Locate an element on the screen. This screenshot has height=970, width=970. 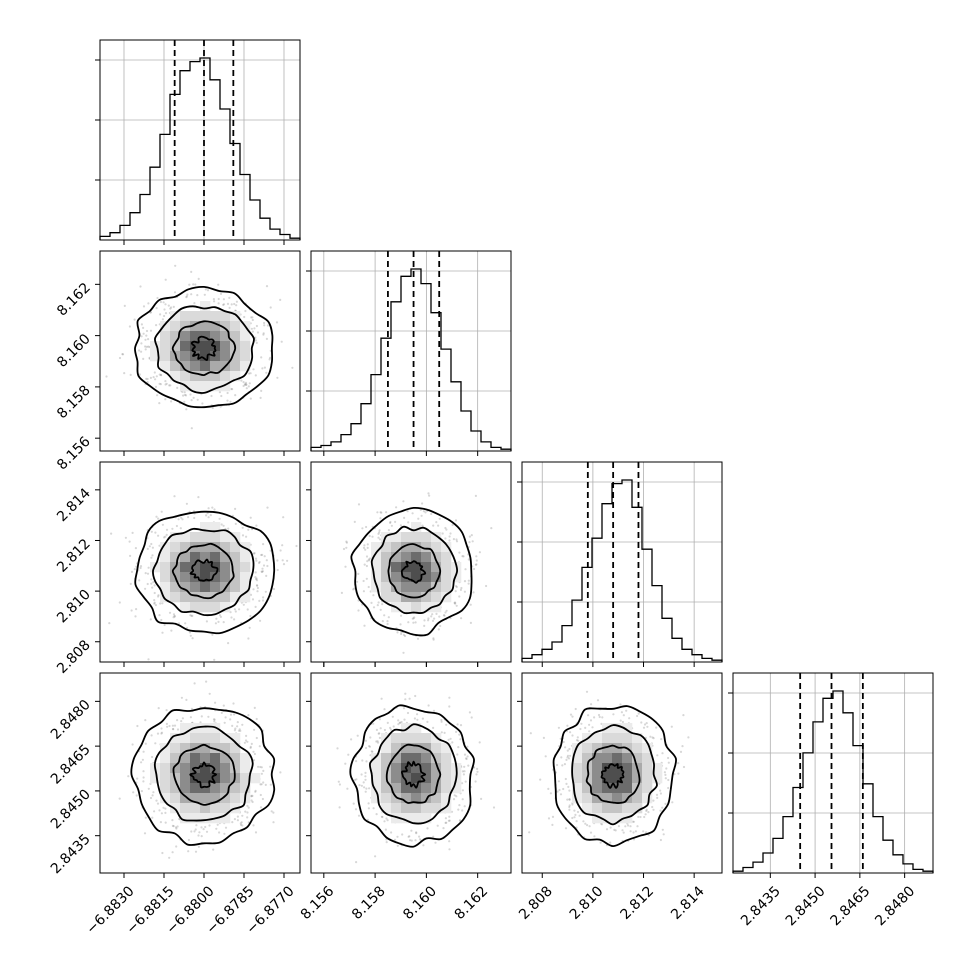
axes-frame is located at coordinates (622, 562).